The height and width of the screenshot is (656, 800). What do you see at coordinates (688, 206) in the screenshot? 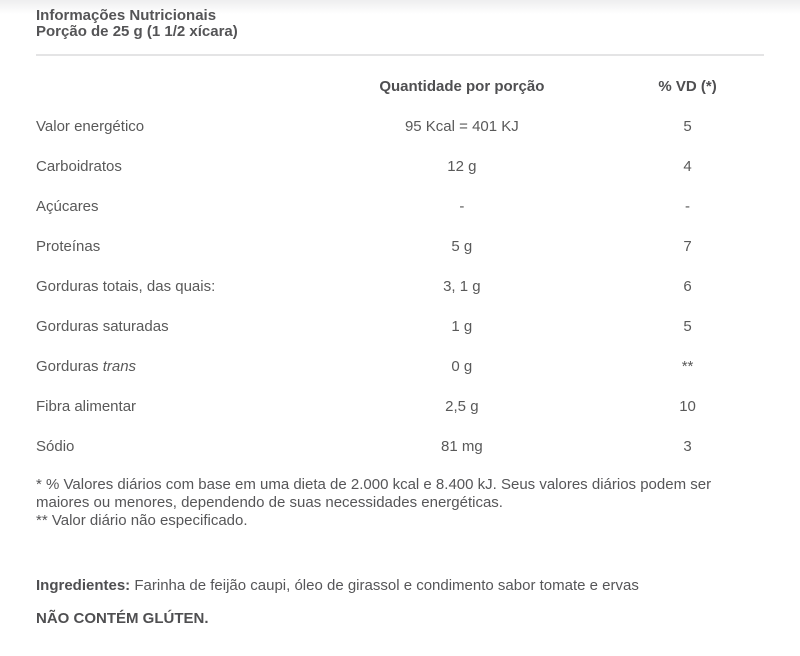
I see `nutrient-dv: -` at bounding box center [688, 206].